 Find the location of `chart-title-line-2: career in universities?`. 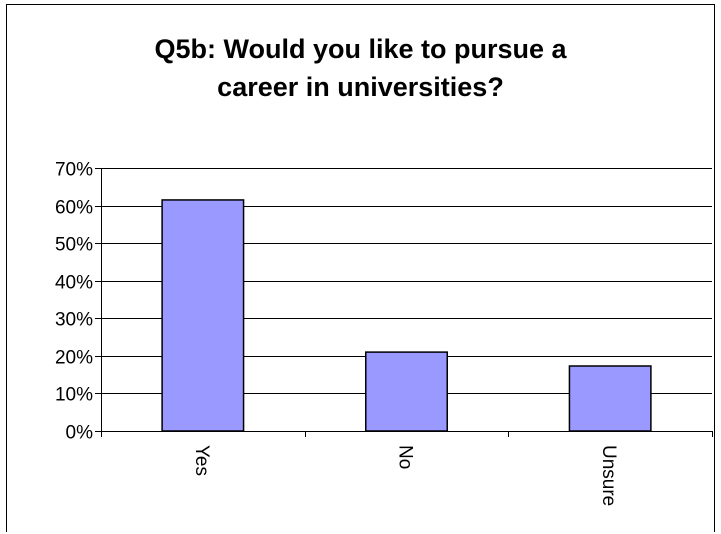

chart-title-line-2: career in universities? is located at coordinates (360, 87).